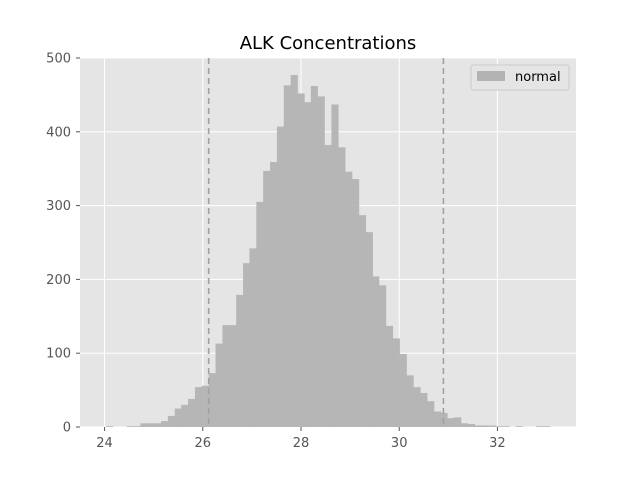  I want to click on x-tick-label: 28, so click(301, 443).